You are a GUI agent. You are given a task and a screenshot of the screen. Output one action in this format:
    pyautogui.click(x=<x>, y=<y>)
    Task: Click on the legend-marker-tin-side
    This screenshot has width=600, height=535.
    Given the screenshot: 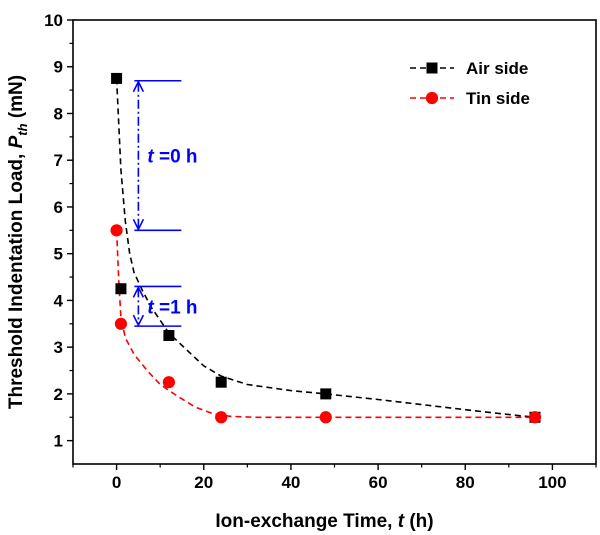 What is the action you would take?
    pyautogui.click(x=432, y=98)
    